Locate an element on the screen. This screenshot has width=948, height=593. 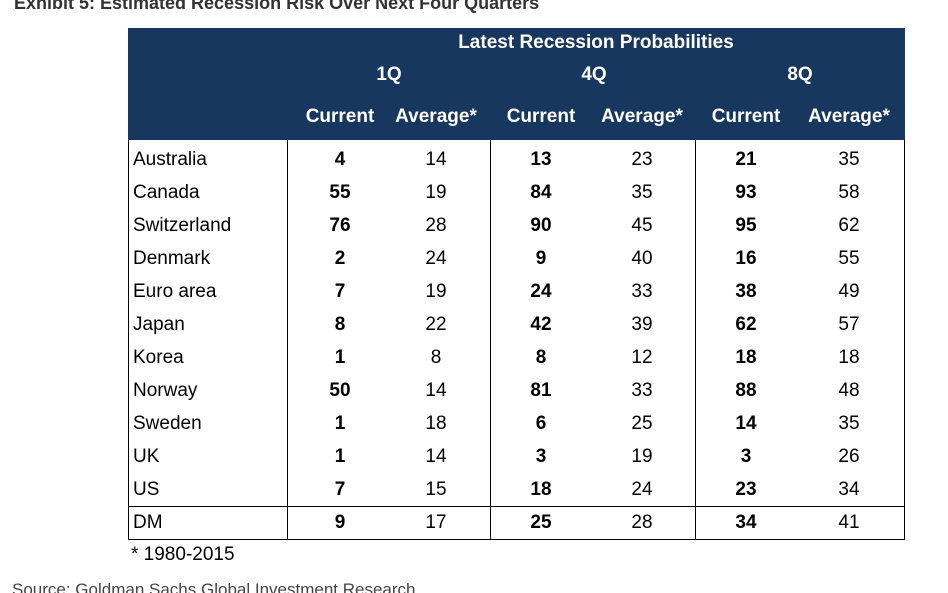
row-label: Euro area is located at coordinates (175, 291).